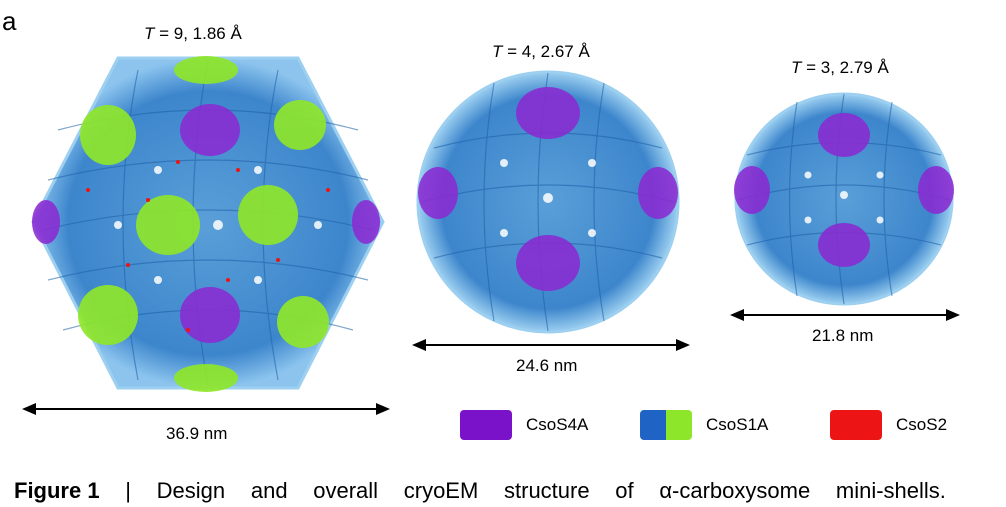 This screenshot has height=507, width=1006. I want to click on shell-t4-title: T = 4, 2.67 Å, so click(541, 51).